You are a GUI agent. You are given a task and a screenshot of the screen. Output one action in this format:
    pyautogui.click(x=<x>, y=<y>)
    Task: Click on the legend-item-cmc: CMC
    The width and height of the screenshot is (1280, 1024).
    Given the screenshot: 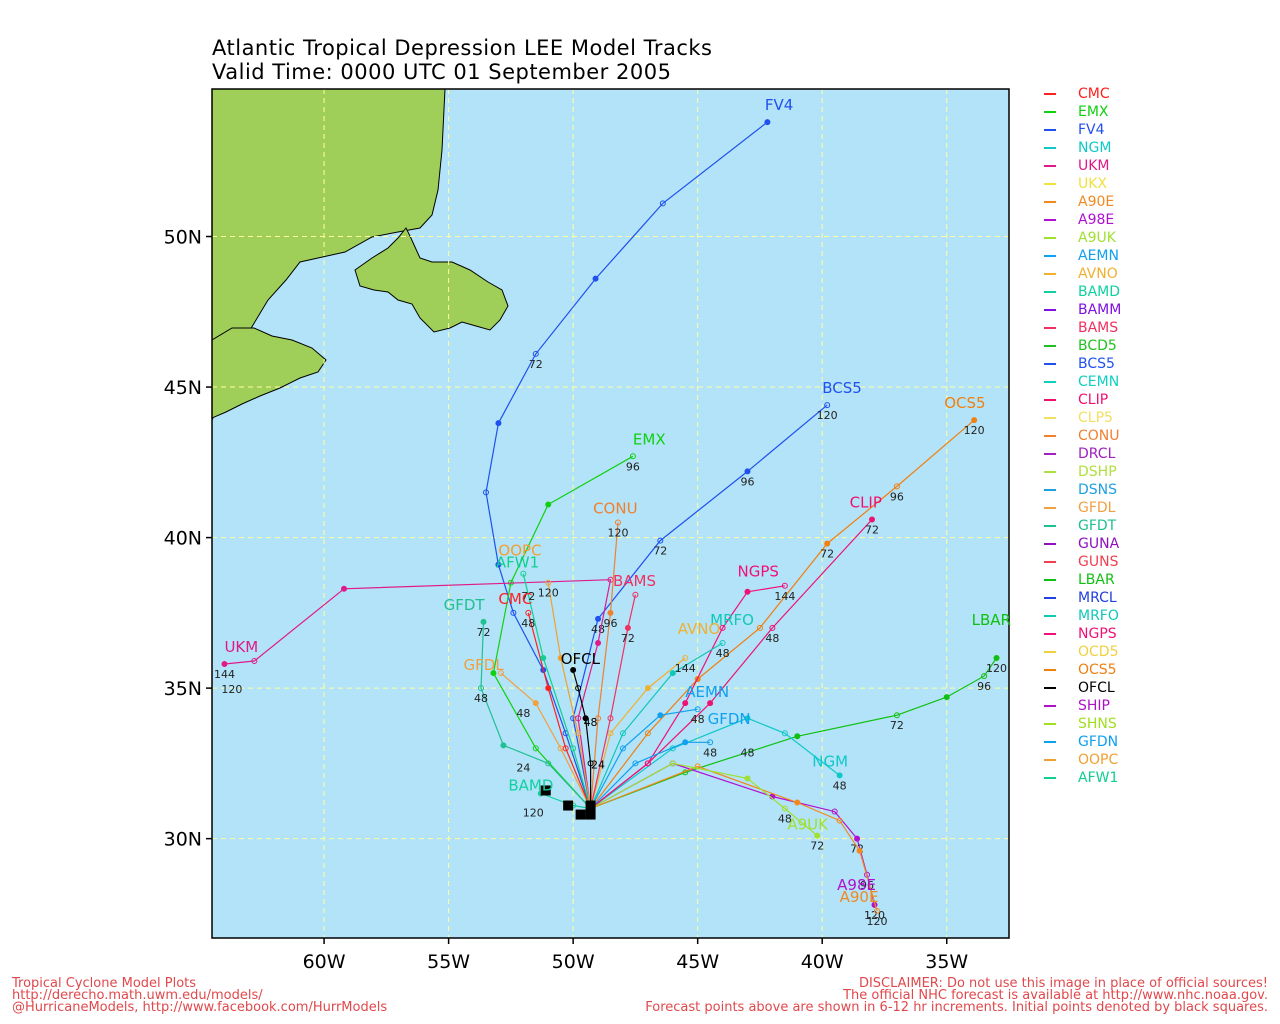 What is the action you would take?
    pyautogui.click(x=1077, y=95)
    